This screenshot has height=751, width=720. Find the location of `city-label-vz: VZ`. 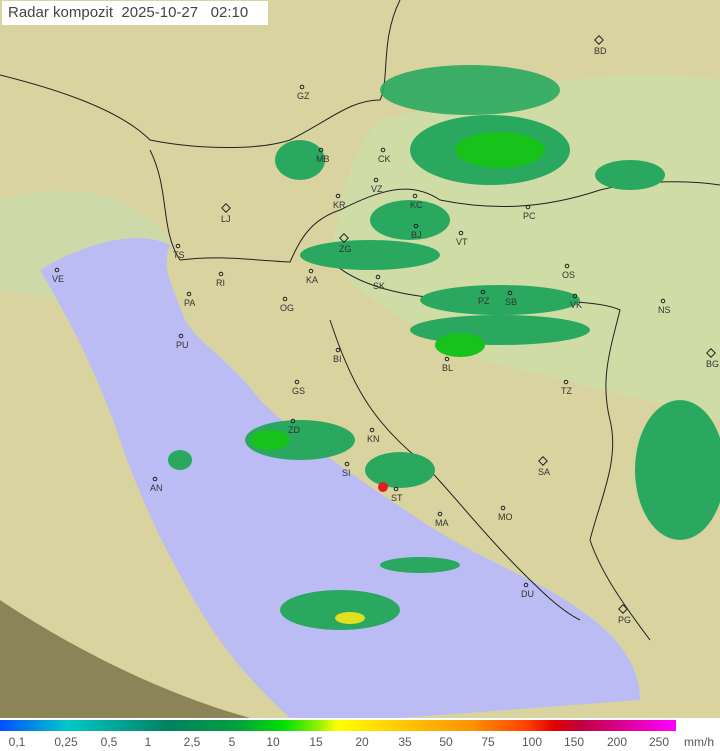

city-label-vz: VZ is located at coordinates (377, 189).